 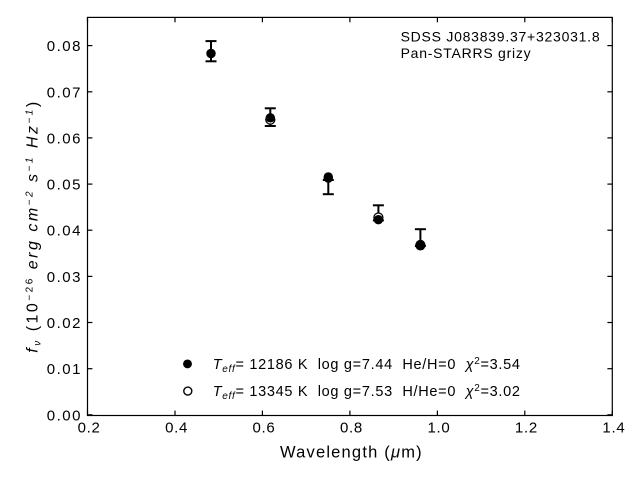 I want to click on svg-text: 0.03, so click(x=64, y=277).